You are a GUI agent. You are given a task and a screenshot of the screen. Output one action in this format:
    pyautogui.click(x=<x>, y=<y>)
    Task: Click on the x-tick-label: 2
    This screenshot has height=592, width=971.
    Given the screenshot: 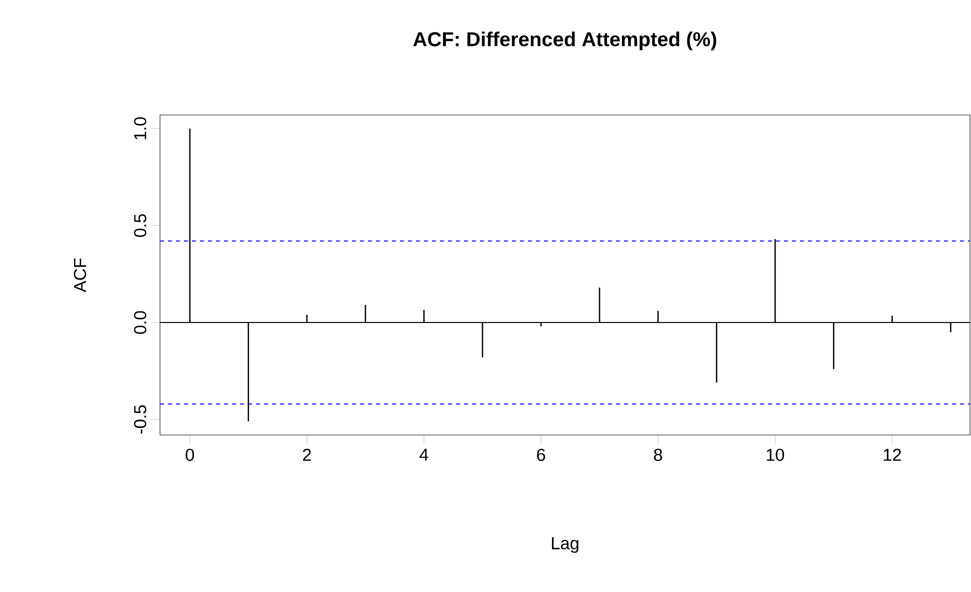 What is the action you would take?
    pyautogui.click(x=306, y=454)
    